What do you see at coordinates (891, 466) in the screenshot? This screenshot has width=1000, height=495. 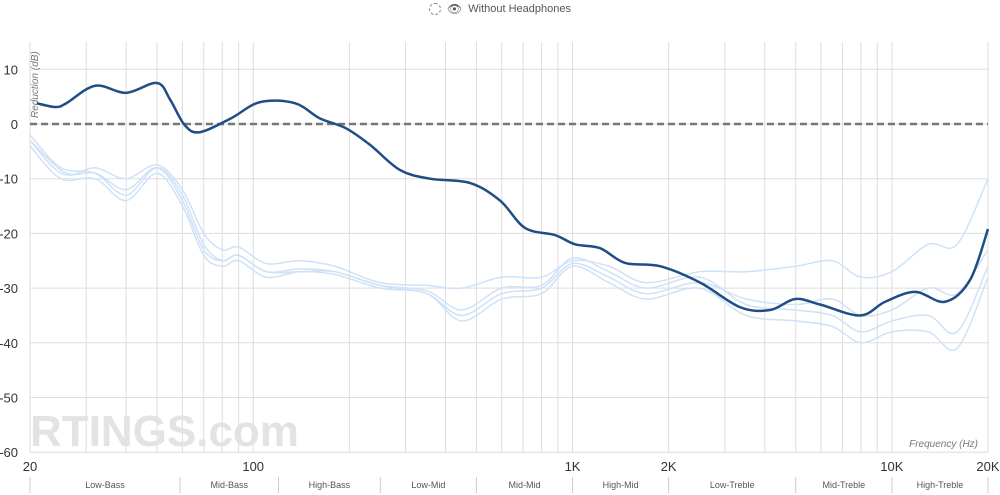 I see `x-tick-label: 10K` at bounding box center [891, 466].